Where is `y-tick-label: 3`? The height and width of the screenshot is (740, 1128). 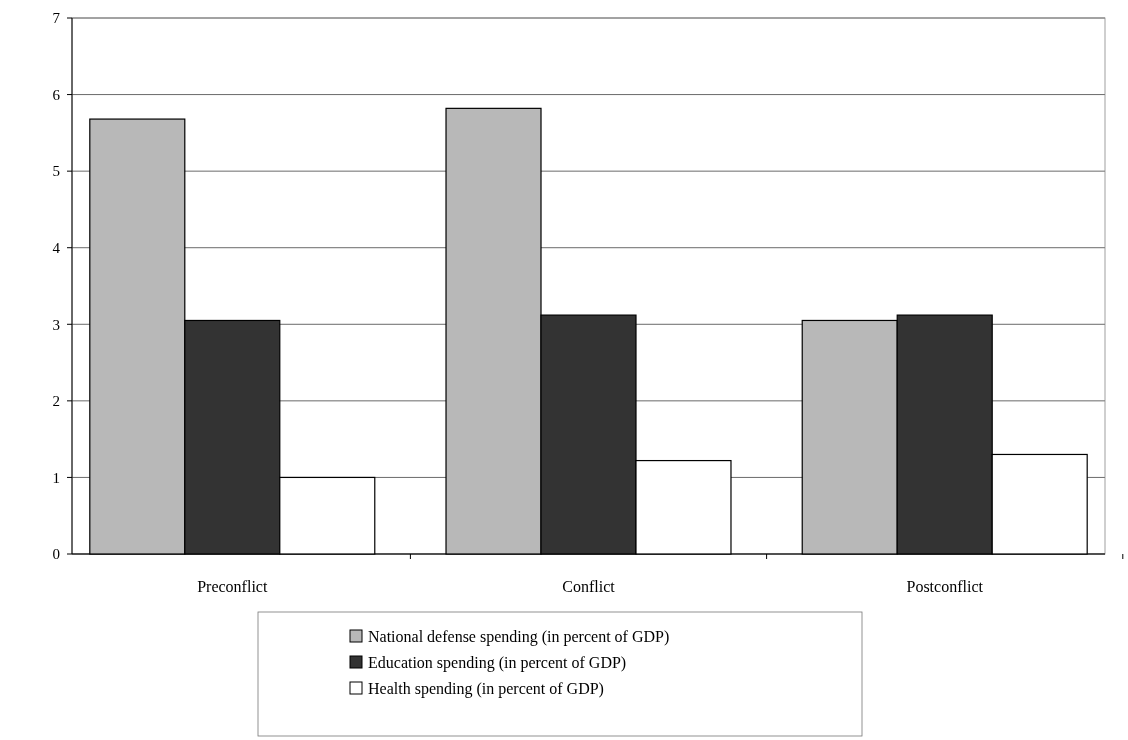 y-tick-label: 3 is located at coordinates (56, 324).